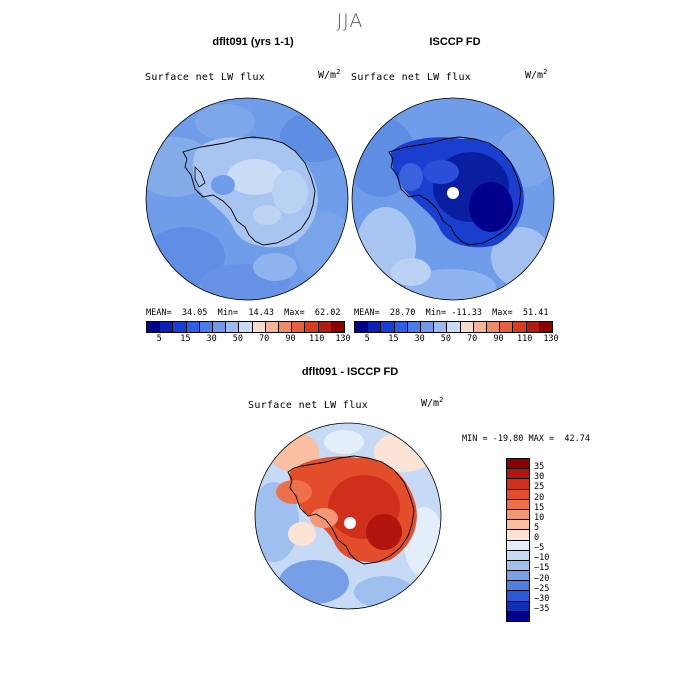  Describe the element at coordinates (350, 372) in the screenshot. I see `diff-panel-title: dflt091 - ISCCP FD` at that location.